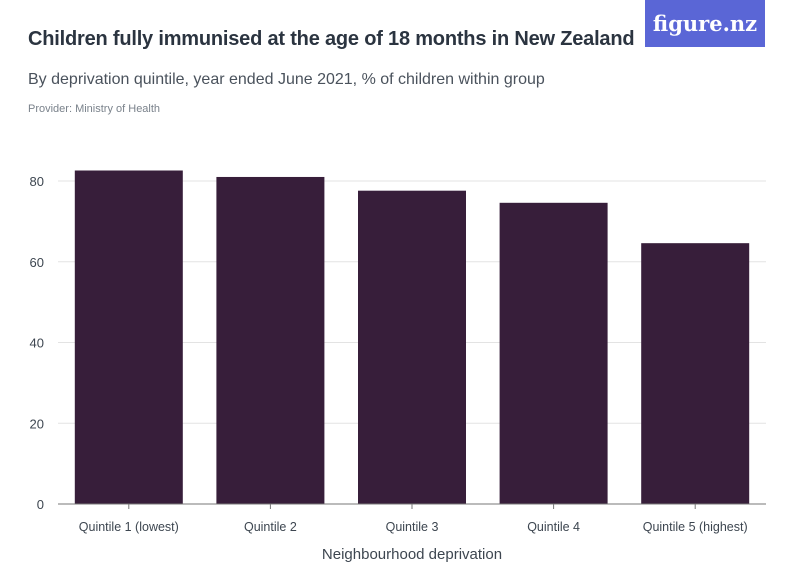 The image size is (794, 586). Describe the element at coordinates (412, 527) in the screenshot. I see `x-tick-label: Quintile 3` at that location.